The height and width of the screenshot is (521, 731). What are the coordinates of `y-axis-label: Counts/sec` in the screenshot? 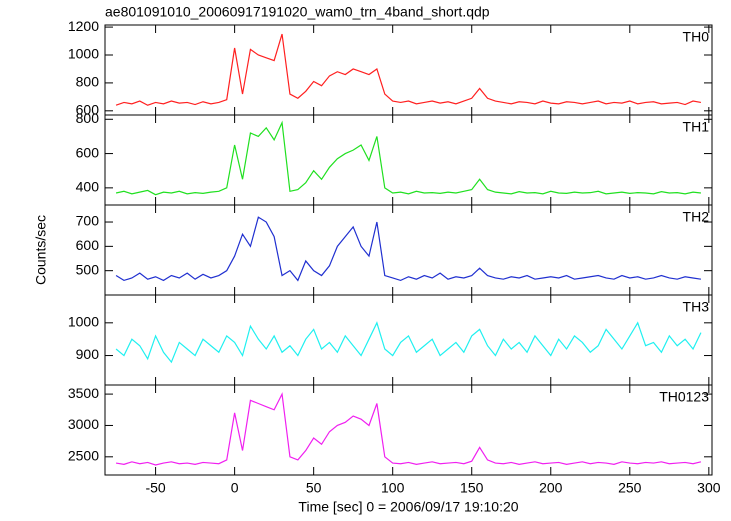 It's located at (41, 250).